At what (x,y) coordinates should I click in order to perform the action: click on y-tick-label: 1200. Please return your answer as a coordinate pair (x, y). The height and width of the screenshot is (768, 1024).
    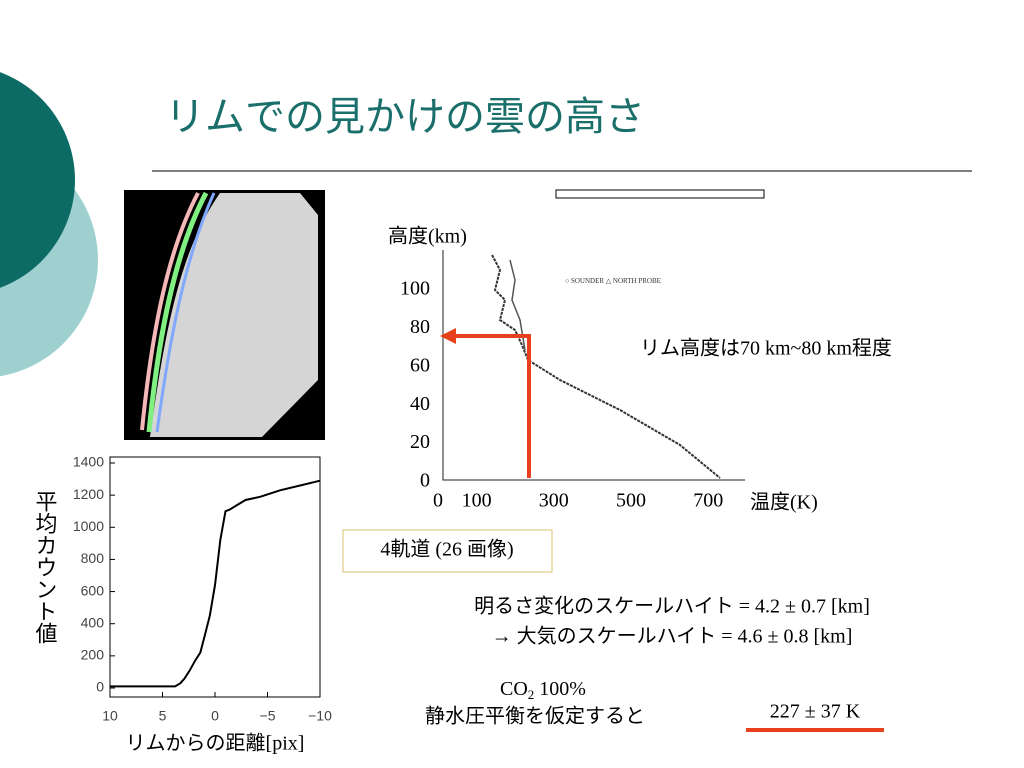
    Looking at the image, I should click on (88, 494).